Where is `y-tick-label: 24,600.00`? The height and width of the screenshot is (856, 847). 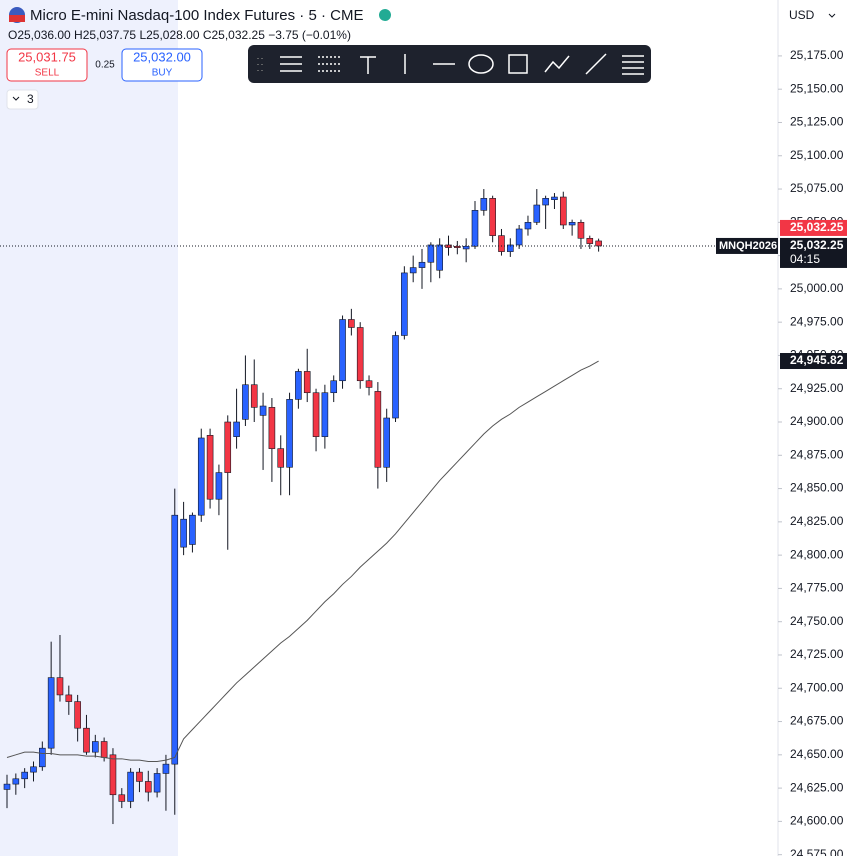
y-tick-label: 24,600.00 is located at coordinates (817, 821).